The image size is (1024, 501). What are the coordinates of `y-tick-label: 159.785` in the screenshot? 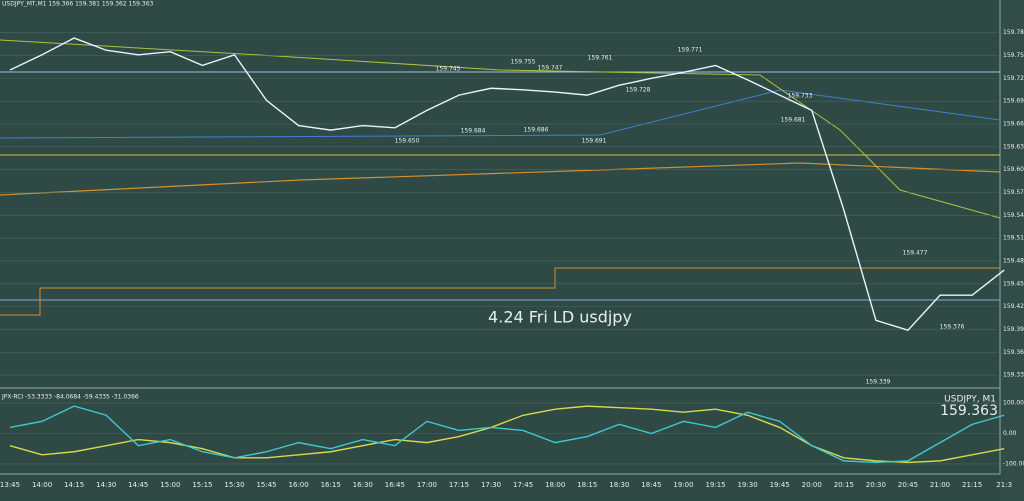 It's located at (1013, 32).